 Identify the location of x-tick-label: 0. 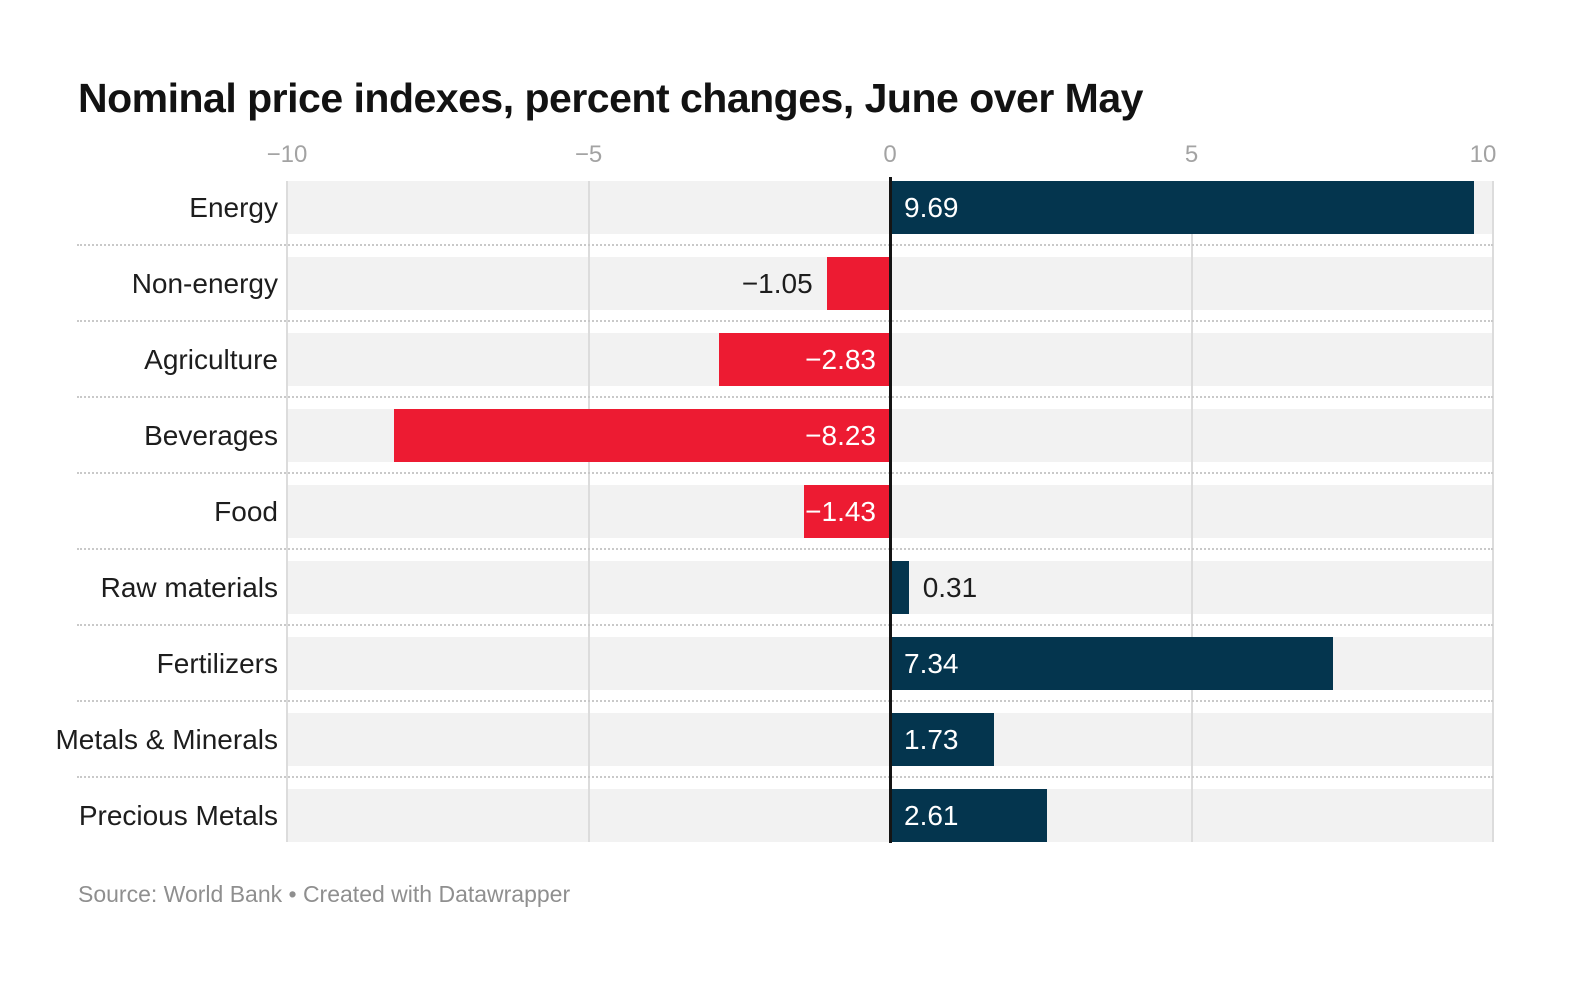
(890, 154).